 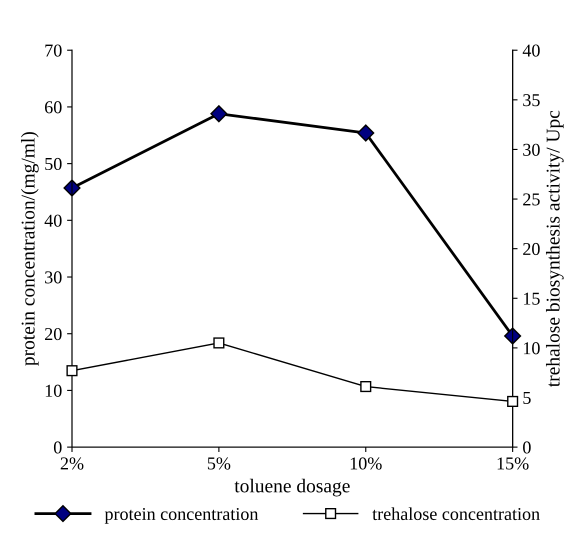 I want to click on x-tick-label: 10%, so click(x=366, y=463).